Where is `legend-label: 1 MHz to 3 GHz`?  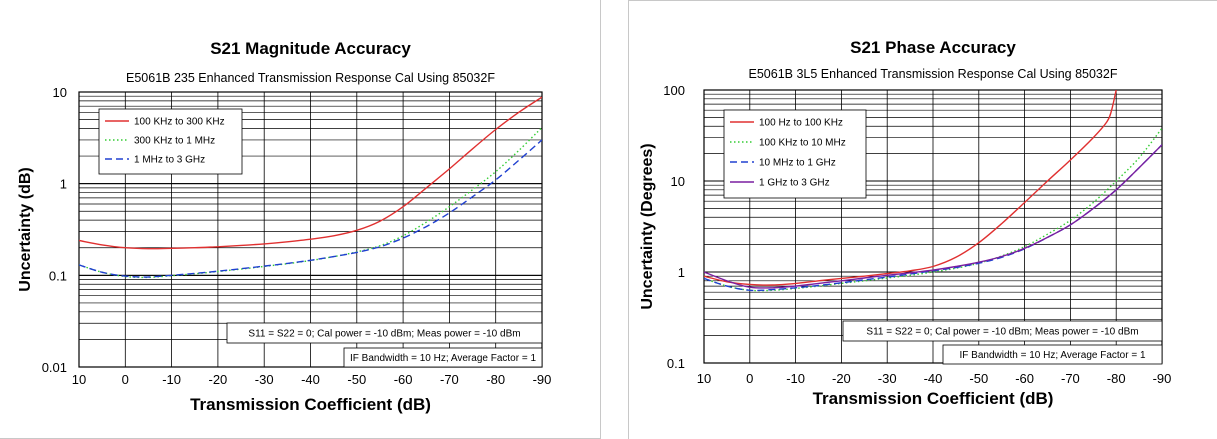 legend-label: 1 MHz to 3 GHz is located at coordinates (169, 160).